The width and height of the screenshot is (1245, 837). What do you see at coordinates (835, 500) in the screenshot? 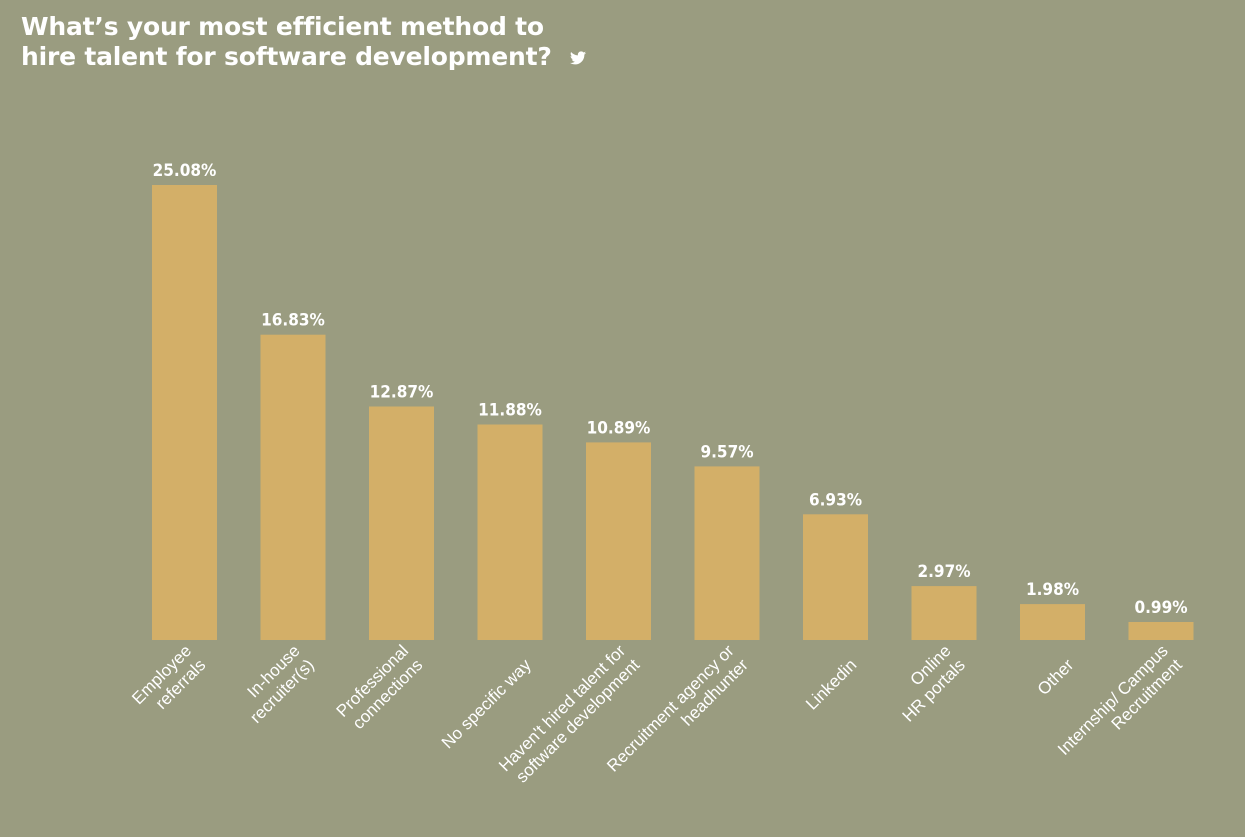
I see `value-label-6: 6.93%` at bounding box center [835, 500].